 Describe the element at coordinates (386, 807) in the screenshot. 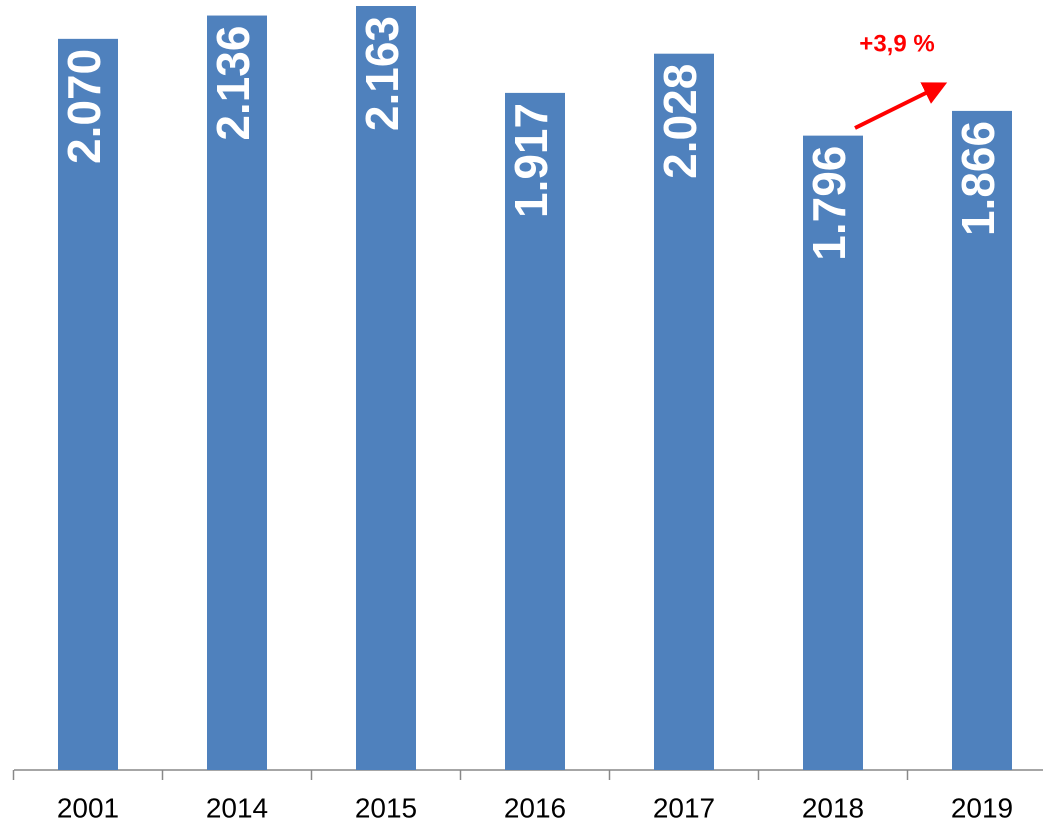

I see `x-tick-label: 2015` at that location.